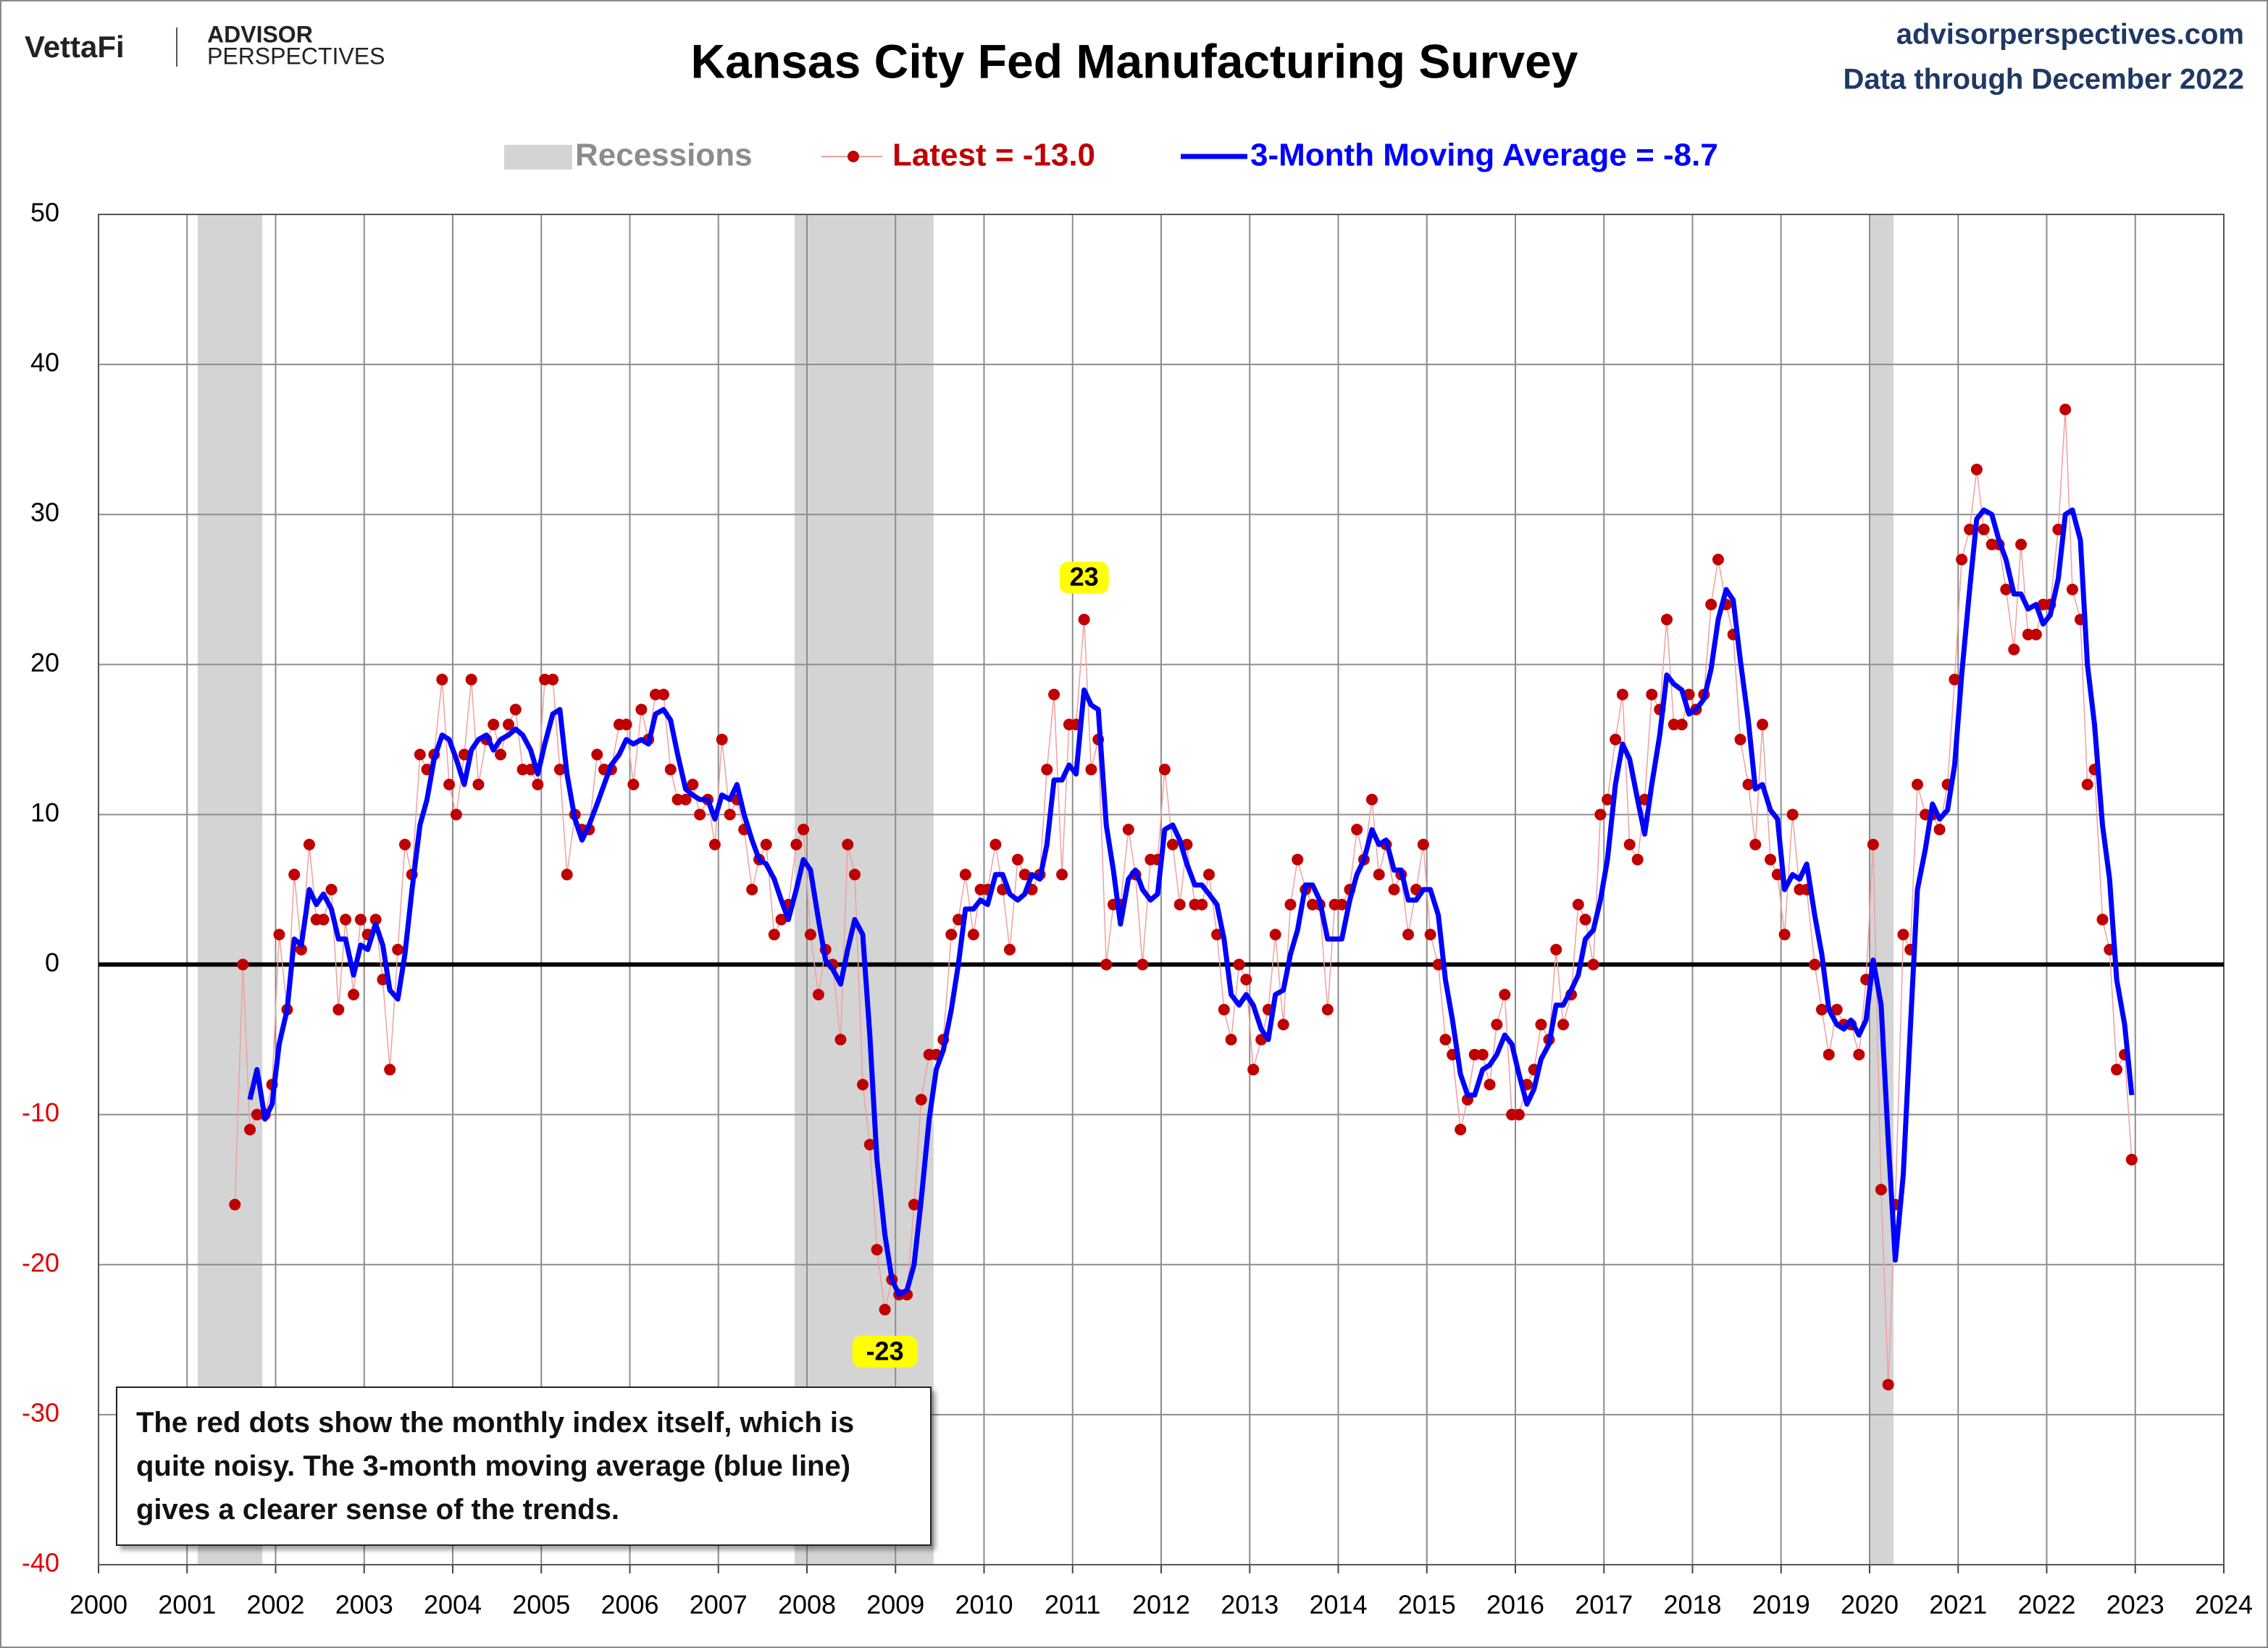 This screenshot has height=1648, width=2268. What do you see at coordinates (75, 47) in the screenshot?
I see `brand: VettaFi` at bounding box center [75, 47].